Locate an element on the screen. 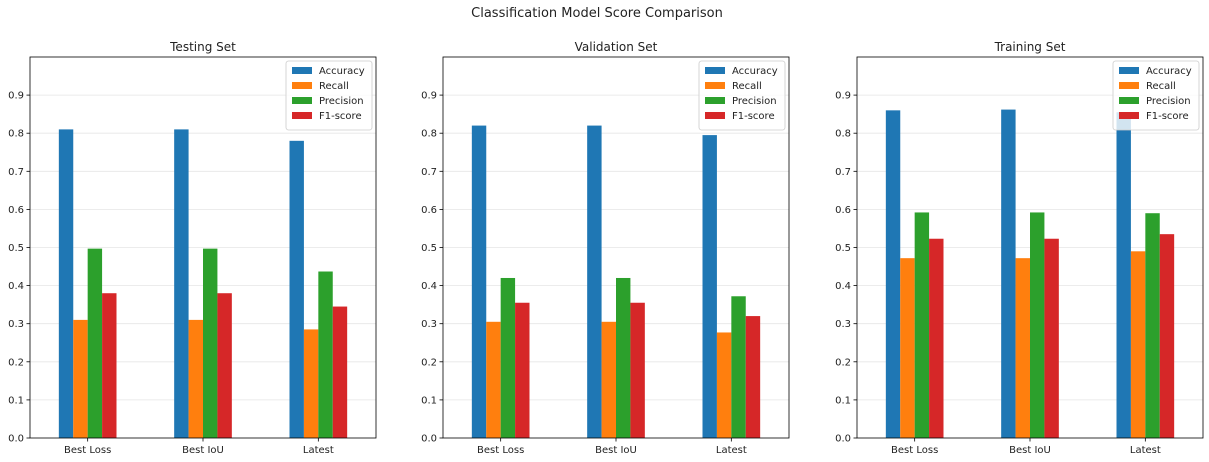 Image resolution: width=1209 pixels, height=462 pixels. bar-accuracy-latest: Accuracy — Latest: 0.795 is located at coordinates (709, 287).